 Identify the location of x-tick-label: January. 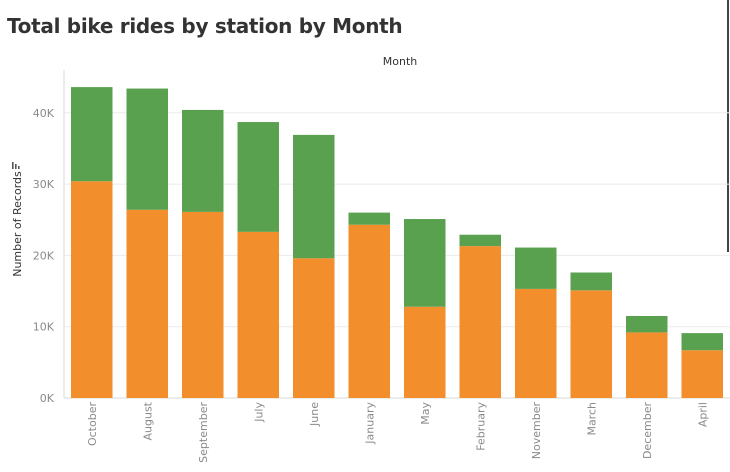
(369, 423).